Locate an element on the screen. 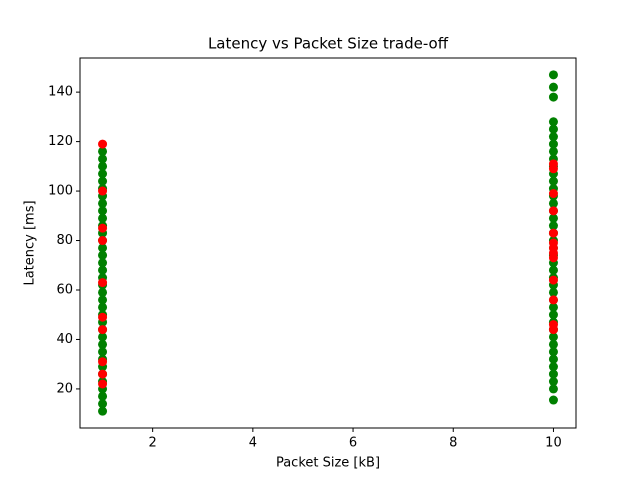 This screenshot has width=640, height=484. y-tick-label: 80 is located at coordinates (64, 240).